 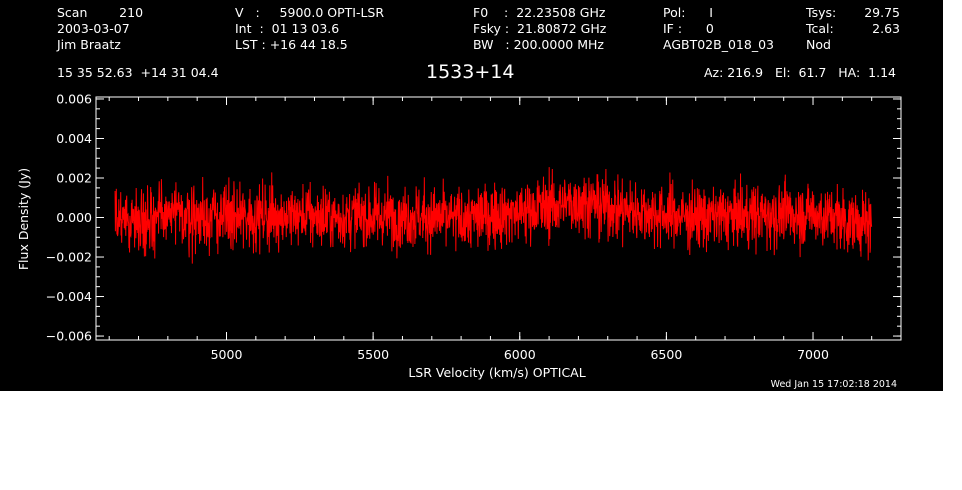 What do you see at coordinates (666, 354) in the screenshot?
I see `x-tick-label: 6500` at bounding box center [666, 354].